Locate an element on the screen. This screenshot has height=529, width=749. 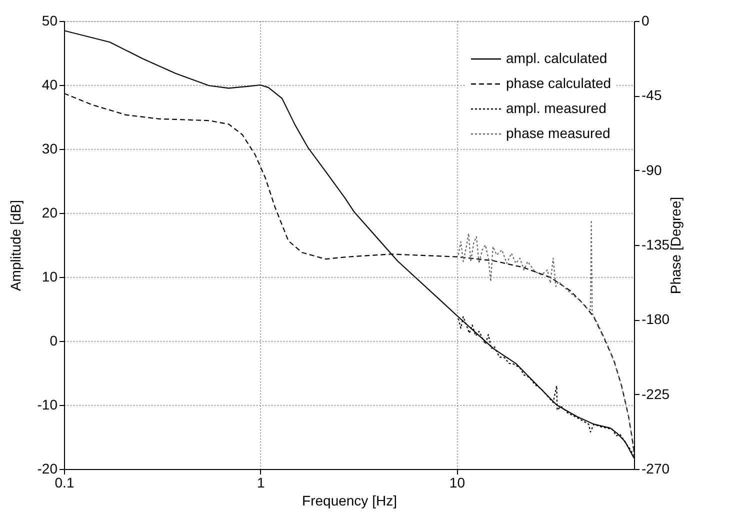
y-tick-label: -10 is located at coordinates (47, 404).